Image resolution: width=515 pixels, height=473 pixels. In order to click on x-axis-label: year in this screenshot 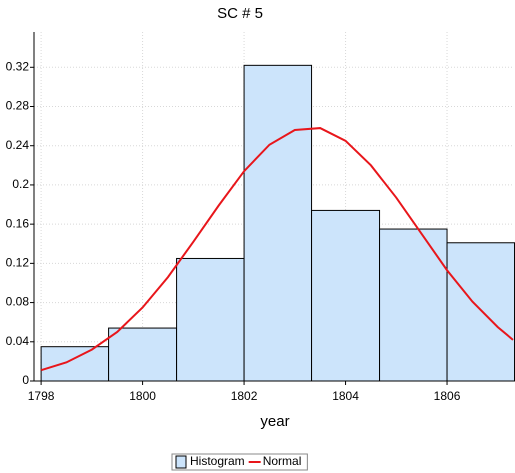, I will do `click(274, 421)`.